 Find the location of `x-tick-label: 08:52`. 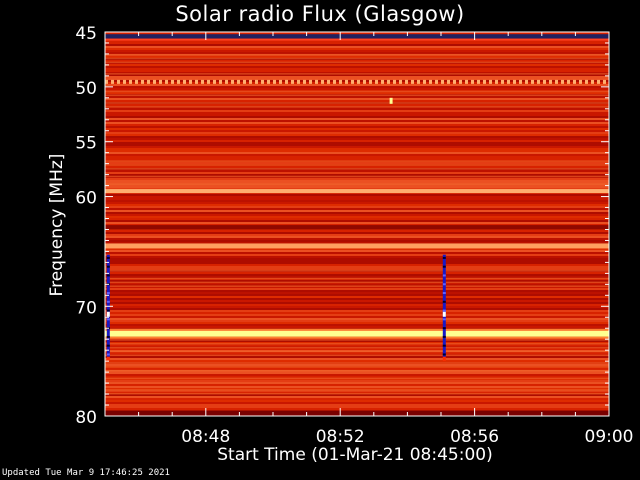

x-tick-label: 08:52 is located at coordinates (340, 437).